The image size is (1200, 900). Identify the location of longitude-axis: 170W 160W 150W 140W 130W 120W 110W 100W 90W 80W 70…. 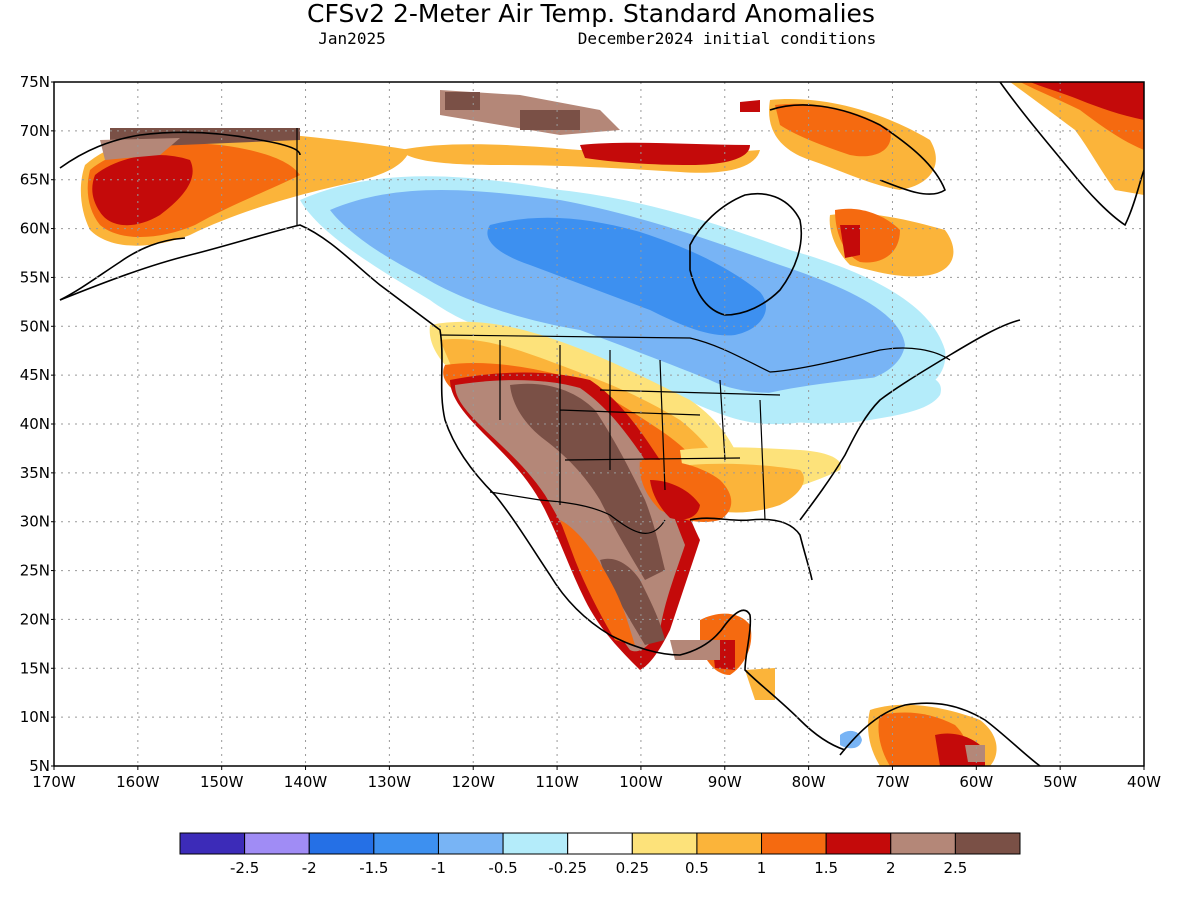
(596, 778).